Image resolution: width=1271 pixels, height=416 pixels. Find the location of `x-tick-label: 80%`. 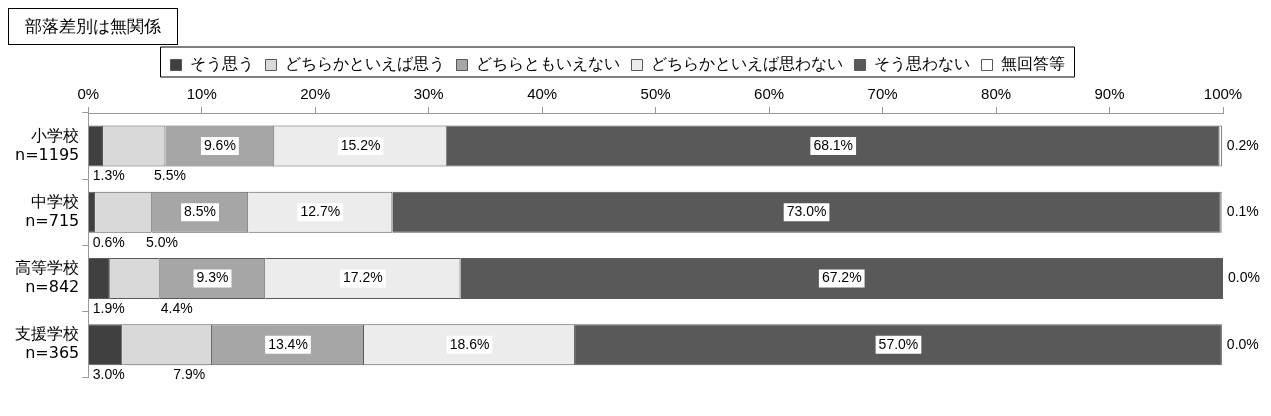

x-tick-label: 80% is located at coordinates (996, 94).